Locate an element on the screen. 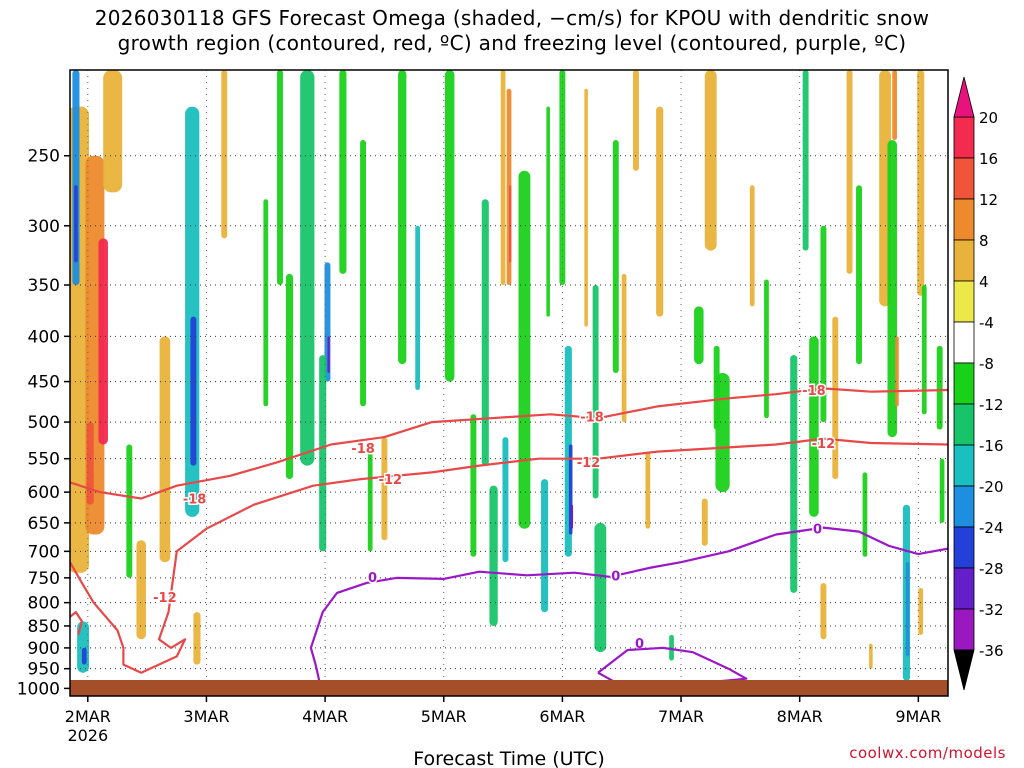 Image resolution: width=1024 pixels, height=768 pixels. colorbar-tick-label: -8 is located at coordinates (986, 364).